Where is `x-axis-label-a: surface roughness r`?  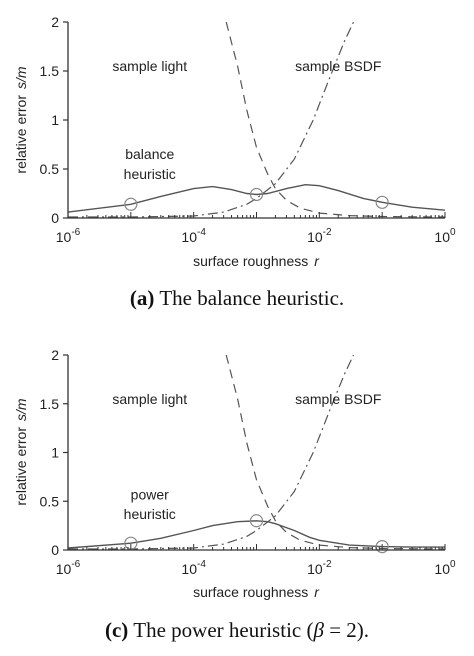
x-axis-label-a: surface roughness r is located at coordinates (256, 261).